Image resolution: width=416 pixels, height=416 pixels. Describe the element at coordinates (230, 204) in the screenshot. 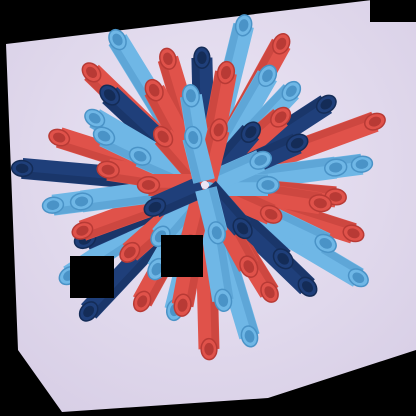

I see `straw-shade` at that location.